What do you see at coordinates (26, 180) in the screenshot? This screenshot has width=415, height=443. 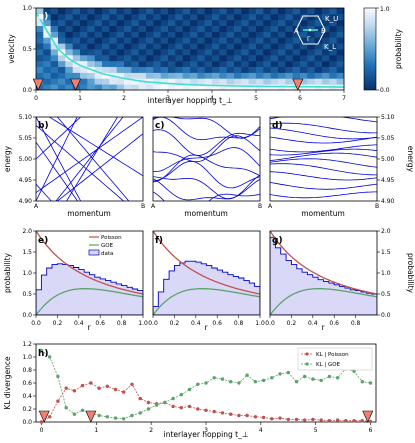 I see `energy-tick-label: 4.95` at bounding box center [26, 180].